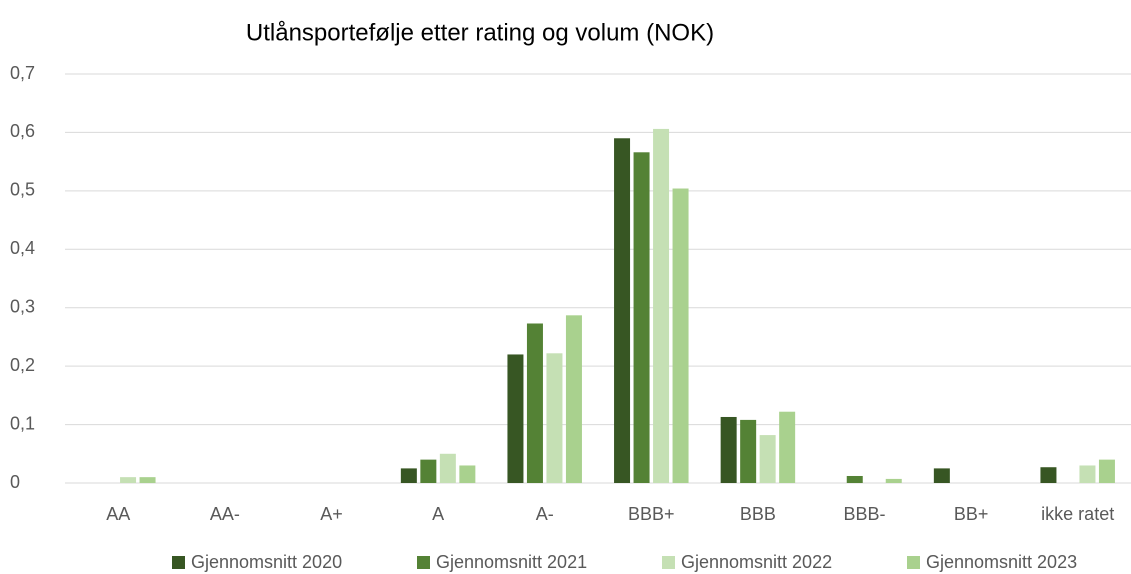 This screenshot has height=574, width=1131. Describe the element at coordinates (651, 514) in the screenshot. I see `x-tick-label: BBB+` at that location.